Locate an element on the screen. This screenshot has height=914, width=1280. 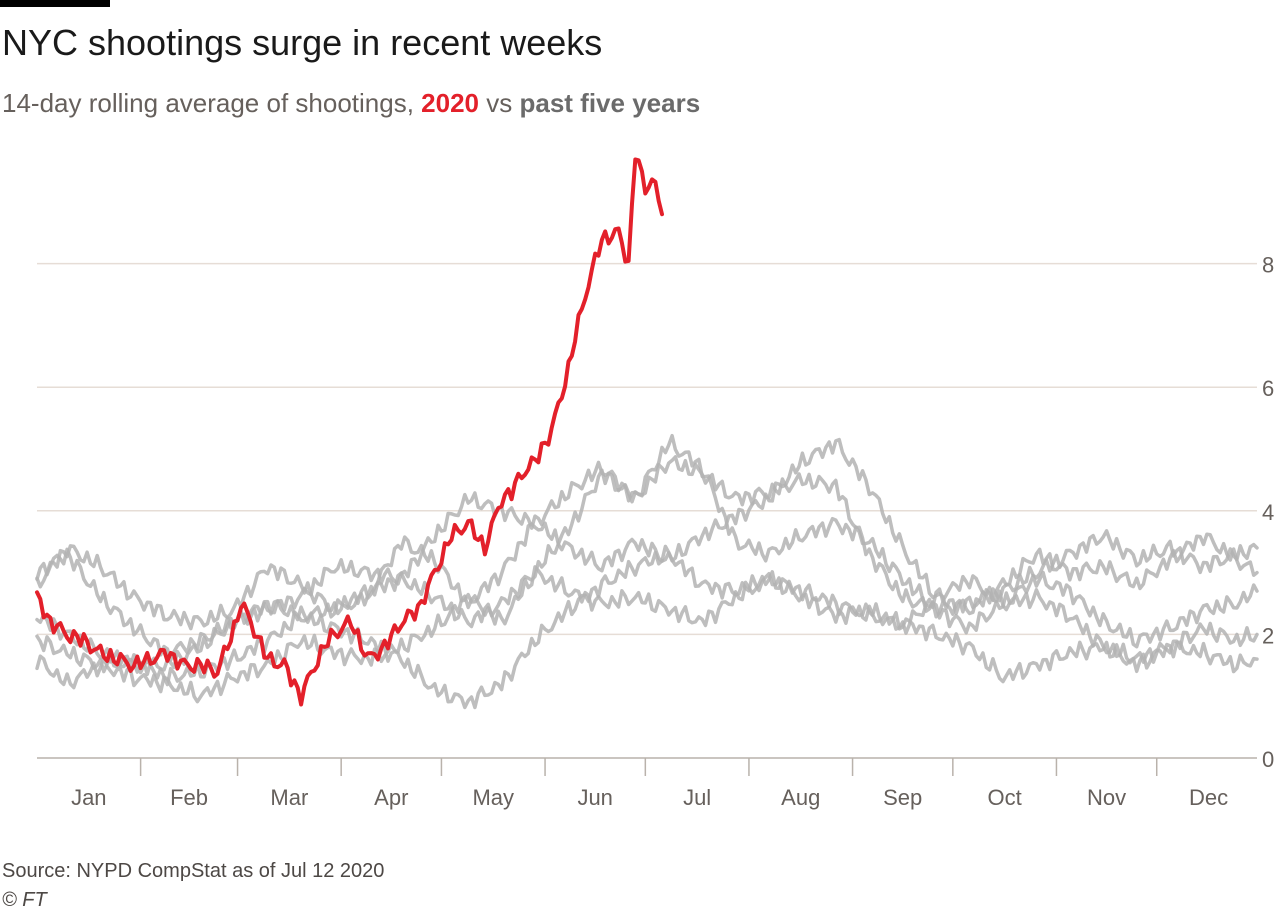
x-tick-label-may: May is located at coordinates (493, 797).